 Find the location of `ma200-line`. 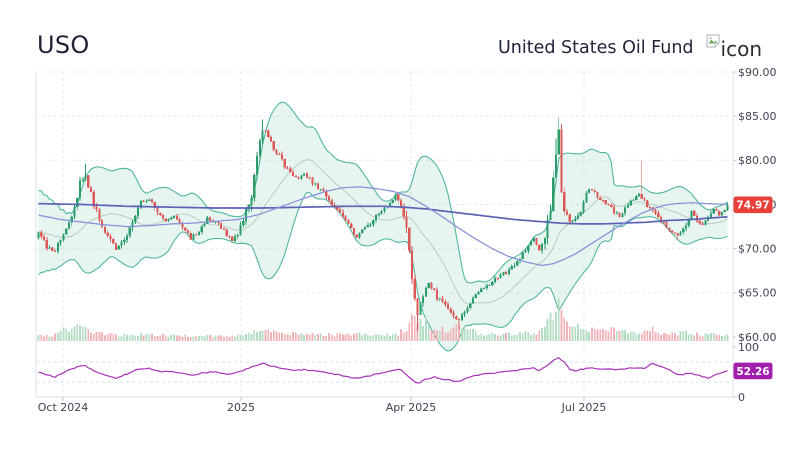

ma200-line is located at coordinates (383, 213).